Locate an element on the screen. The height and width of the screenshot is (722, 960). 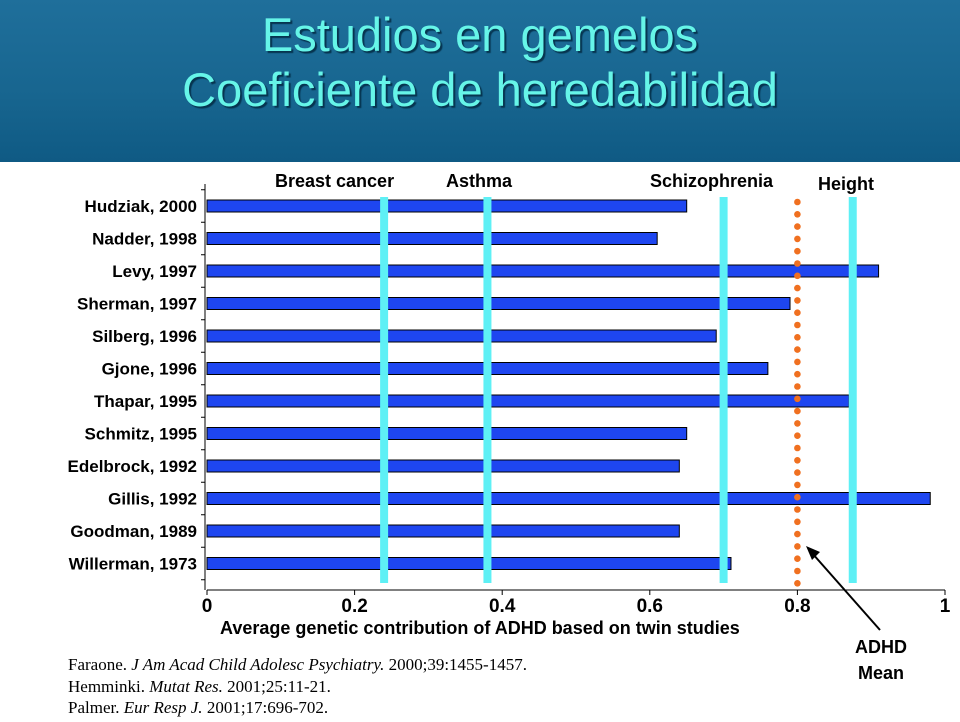
reference-label: Height is located at coordinates (846, 184).